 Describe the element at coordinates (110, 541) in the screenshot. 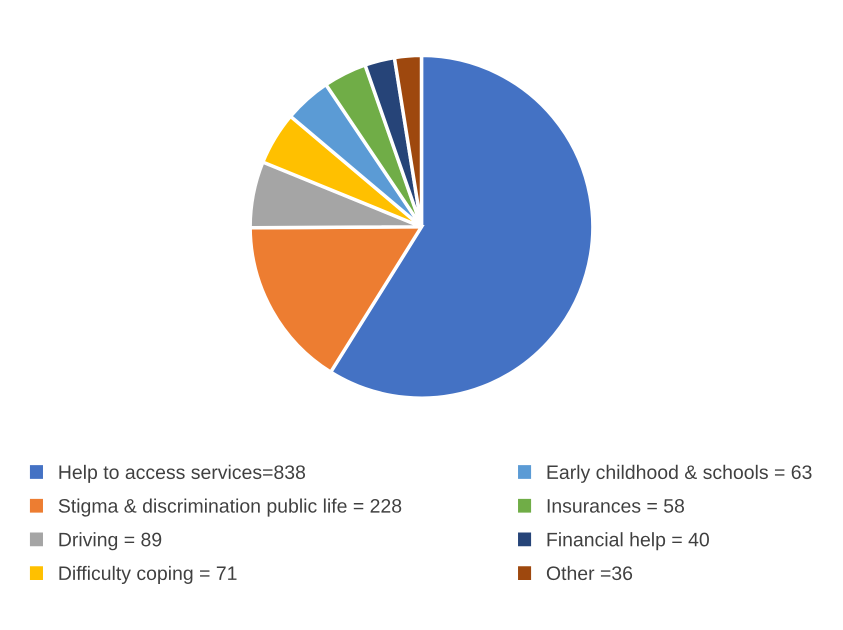

I see `legend-label: Driving = 89` at that location.